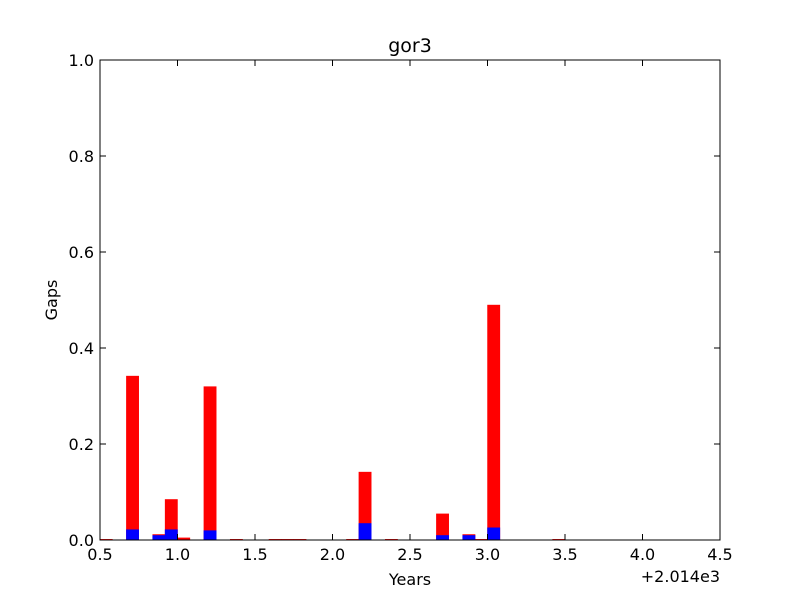 The height and width of the screenshot is (600, 800). I want to click on y-tick-label-5: 1.0, so click(81, 60).